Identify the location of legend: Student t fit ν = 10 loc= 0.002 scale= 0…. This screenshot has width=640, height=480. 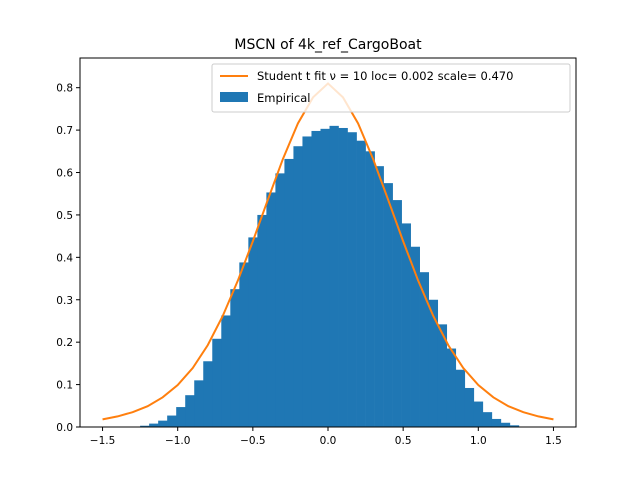
(391, 88).